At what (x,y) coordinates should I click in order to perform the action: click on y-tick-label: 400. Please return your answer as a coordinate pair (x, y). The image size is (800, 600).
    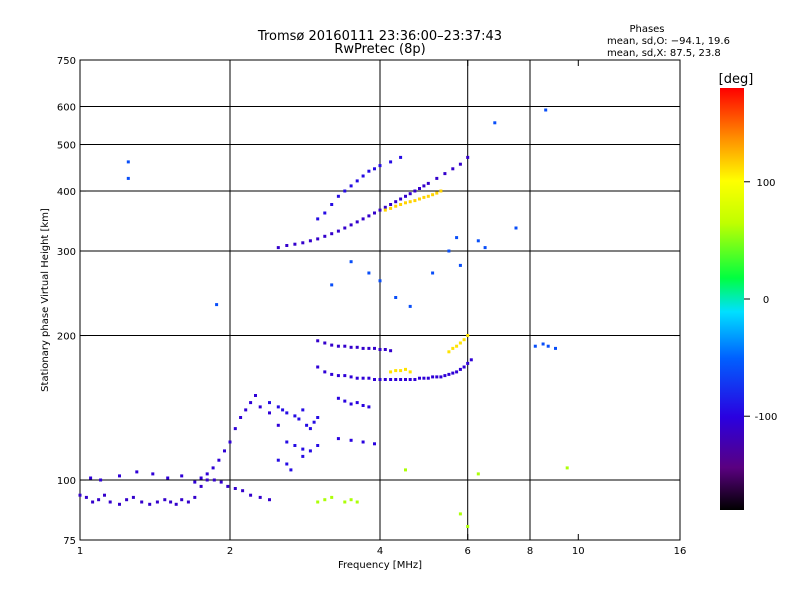
    Looking at the image, I should click on (66, 192).